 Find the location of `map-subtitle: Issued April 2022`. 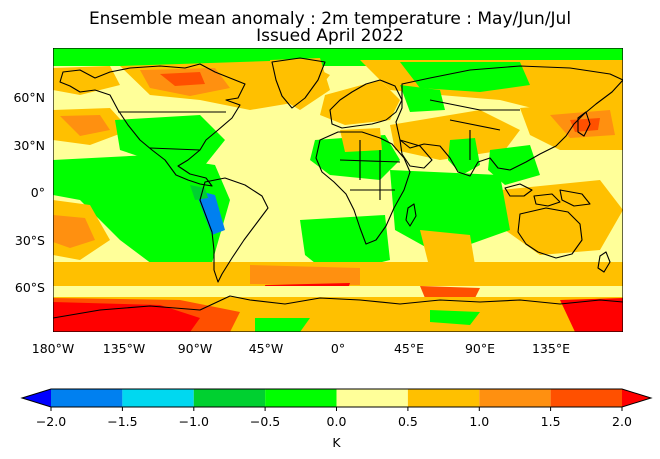

map-subtitle: Issued April 2022 is located at coordinates (330, 36).